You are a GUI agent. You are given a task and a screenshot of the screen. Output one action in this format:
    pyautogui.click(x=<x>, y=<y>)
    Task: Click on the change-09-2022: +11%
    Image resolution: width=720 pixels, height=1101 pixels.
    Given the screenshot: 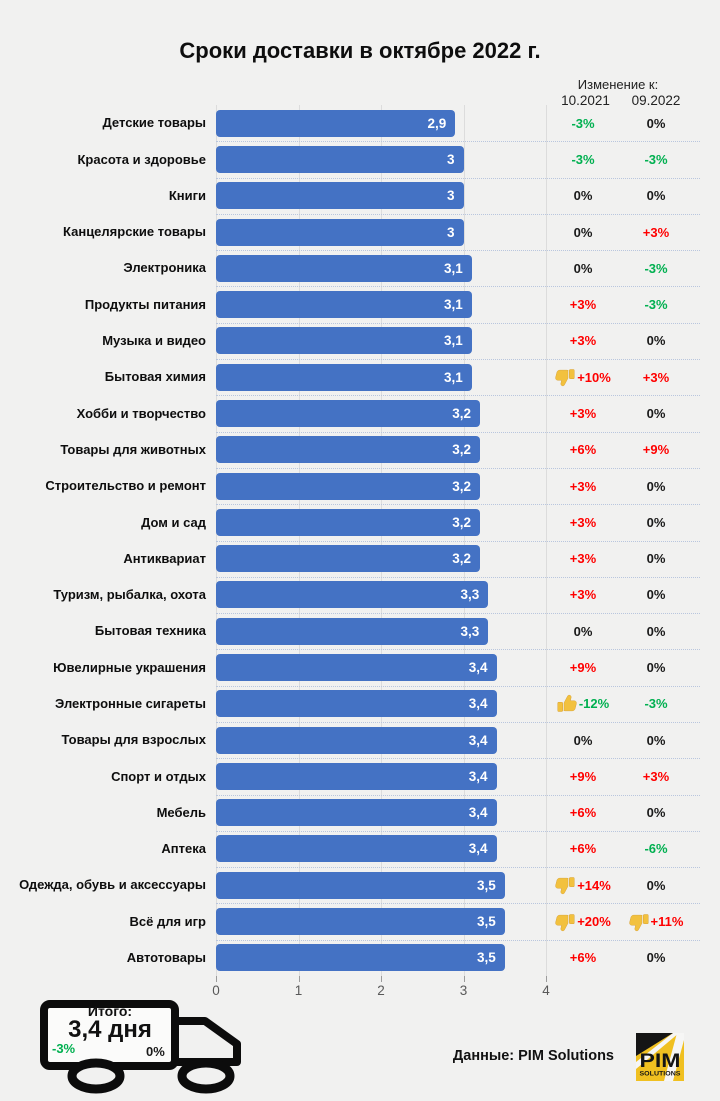 What is the action you would take?
    pyautogui.click(x=656, y=921)
    